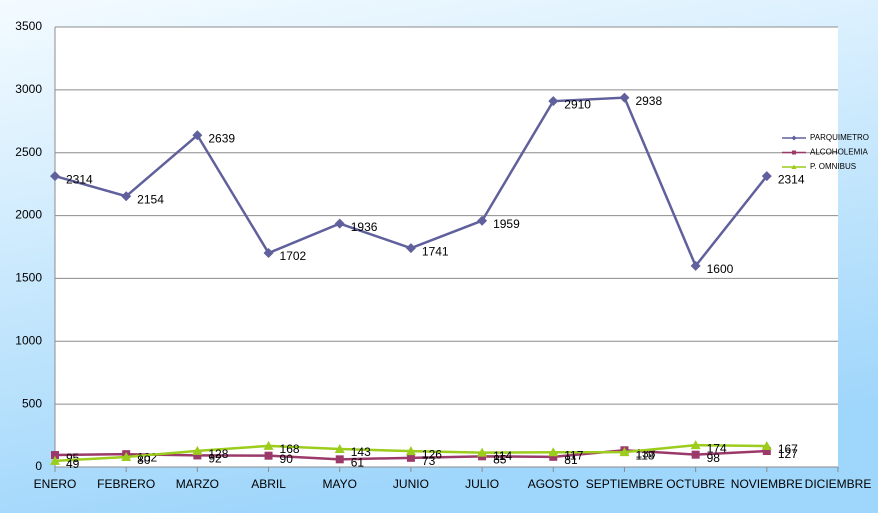 Image resolution: width=878 pixels, height=513 pixels. Describe the element at coordinates (361, 452) in the screenshot. I see `data-label: 143` at that location.